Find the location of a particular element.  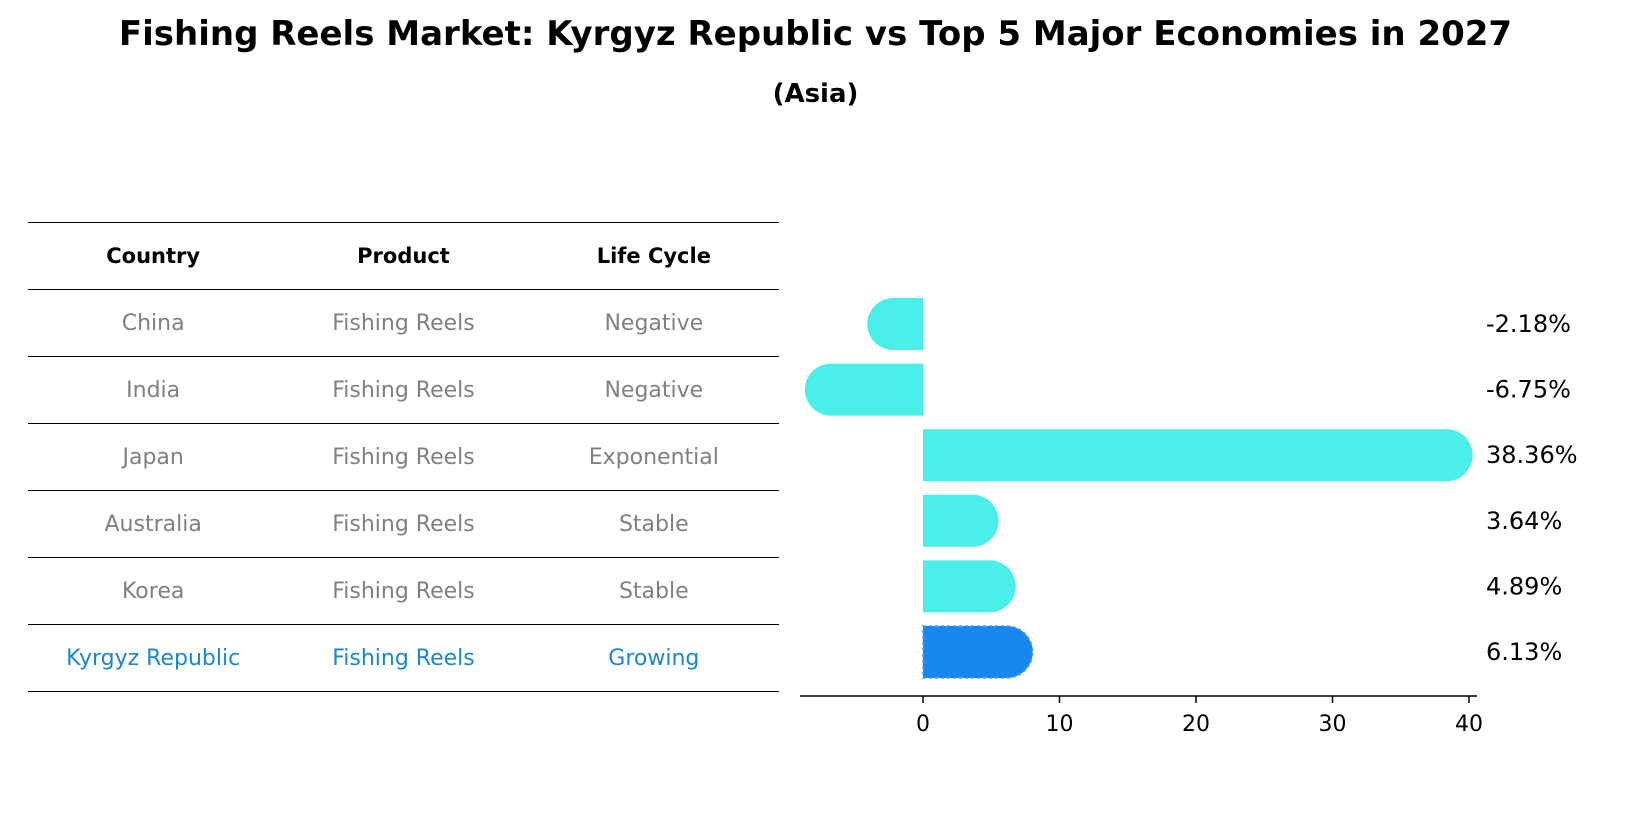

cell-country: India is located at coordinates (153, 390).